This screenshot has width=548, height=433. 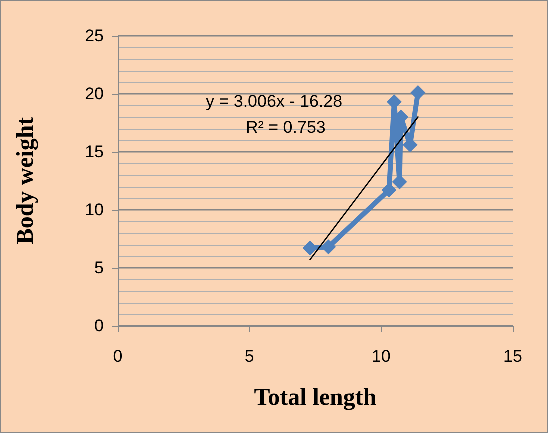 I want to click on annotation: R² = 0.753, so click(x=286, y=127).